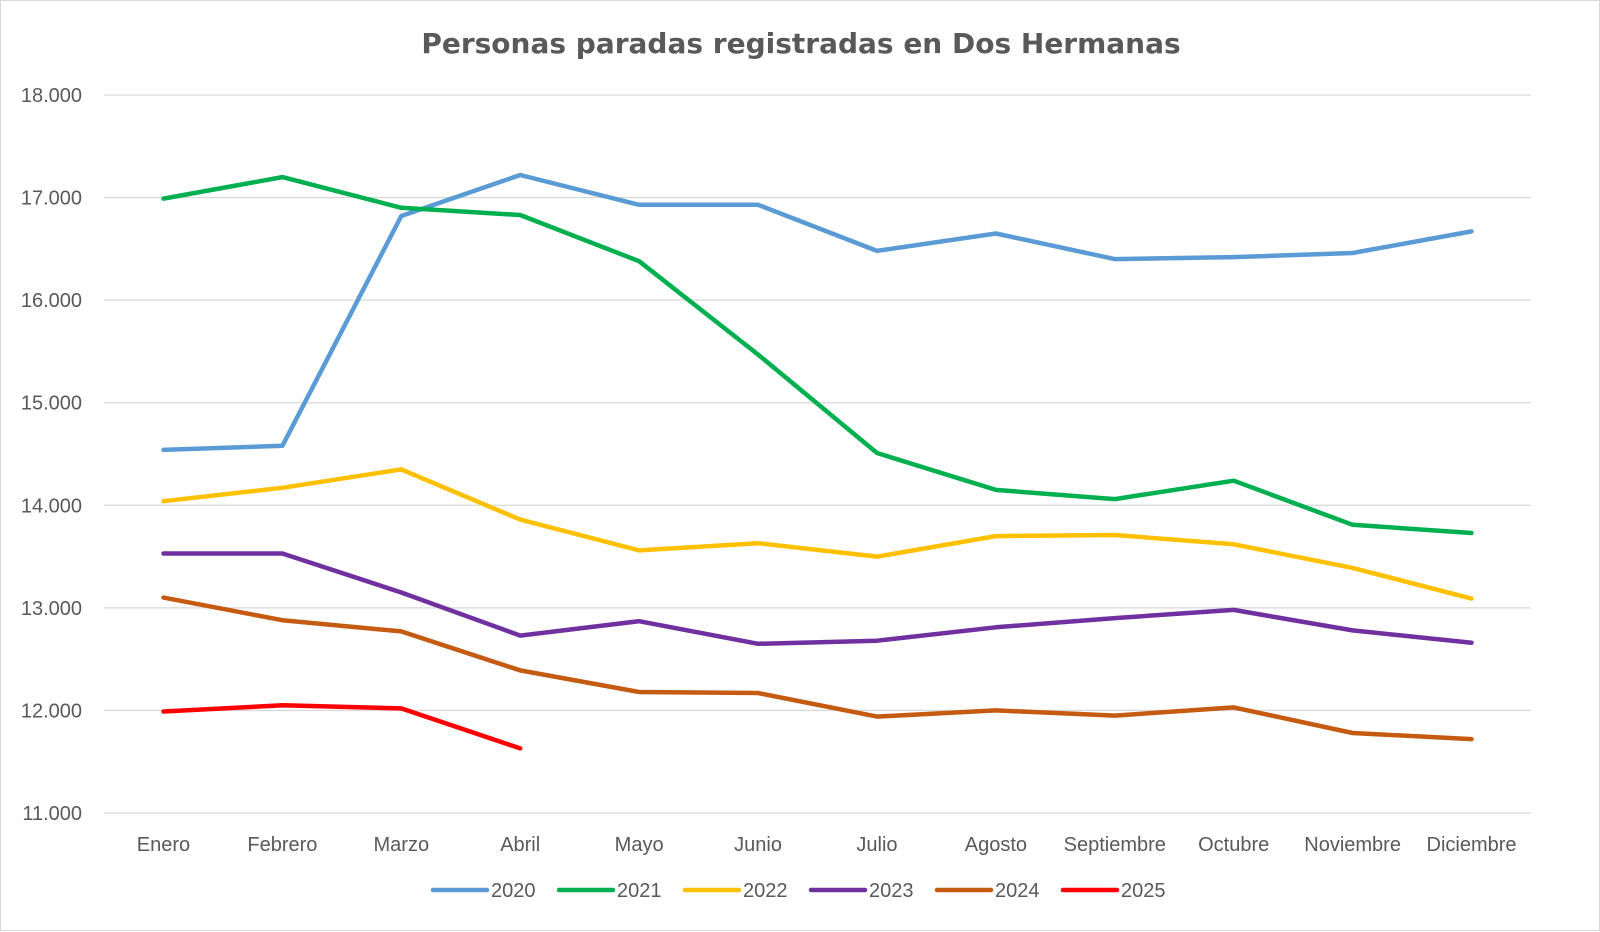  Describe the element at coordinates (282, 845) in the screenshot. I see `x-tick-label: Febrero` at that location.